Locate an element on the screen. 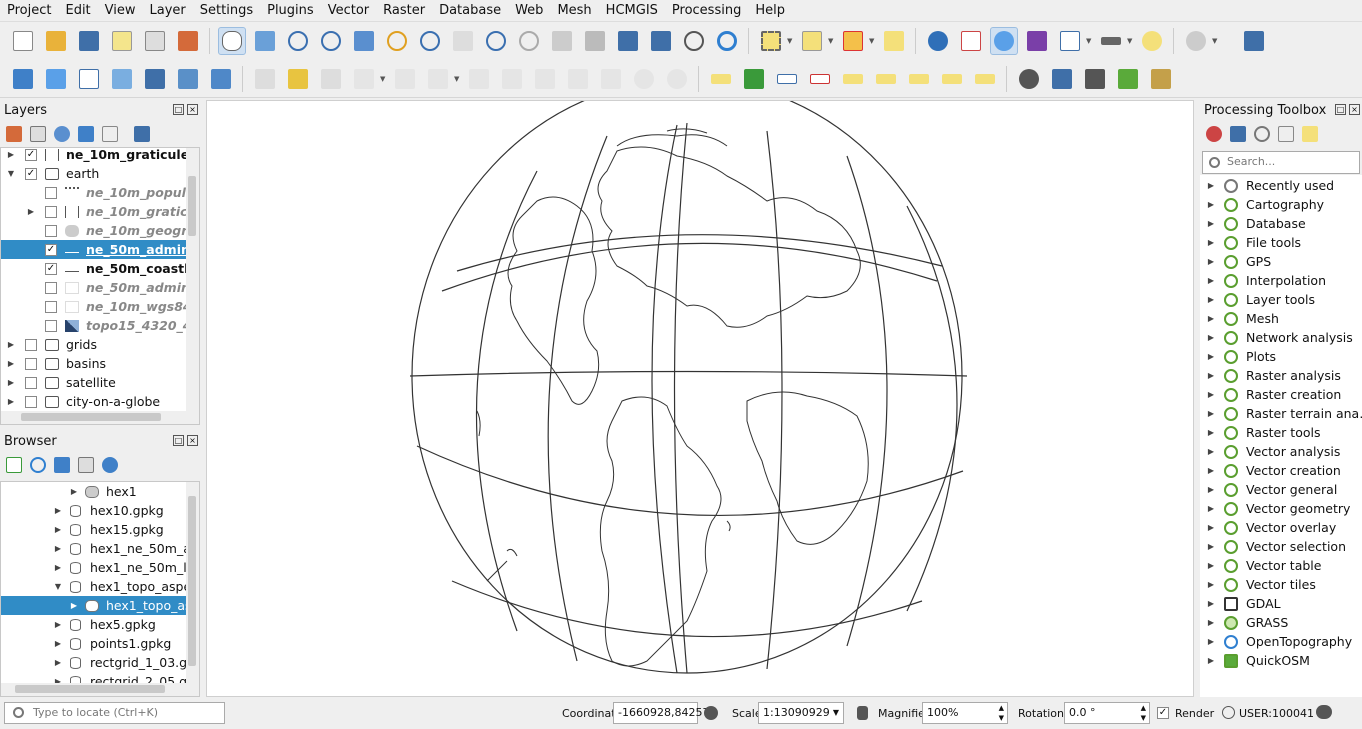  layout-manager-icon is located at coordinates (155, 41).